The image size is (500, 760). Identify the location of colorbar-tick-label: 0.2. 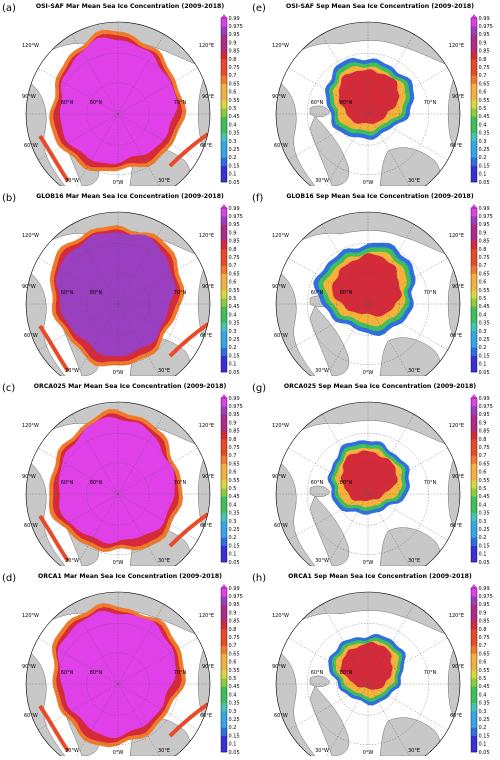
(483, 728).